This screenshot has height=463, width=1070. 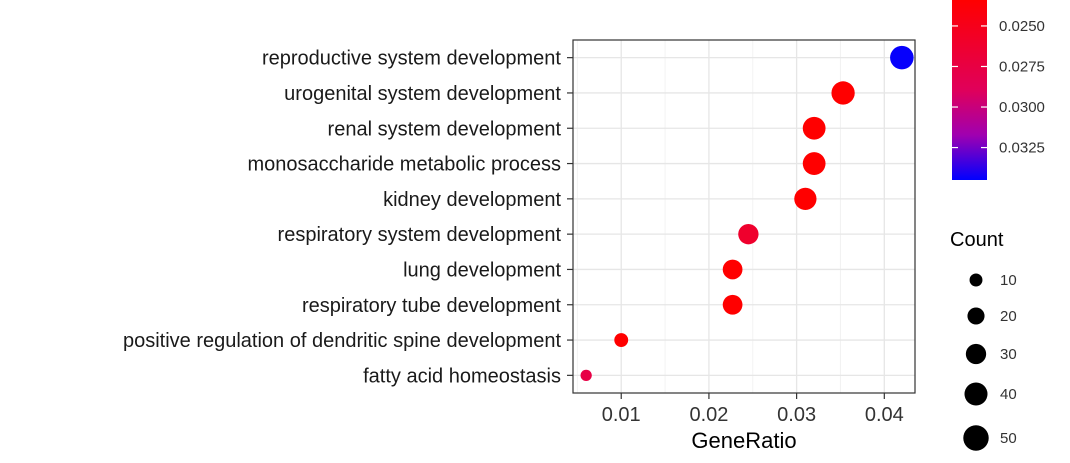 What do you see at coordinates (1022, 148) in the screenshot?
I see `colorbar-tick-label: 0.0325` at bounding box center [1022, 148].